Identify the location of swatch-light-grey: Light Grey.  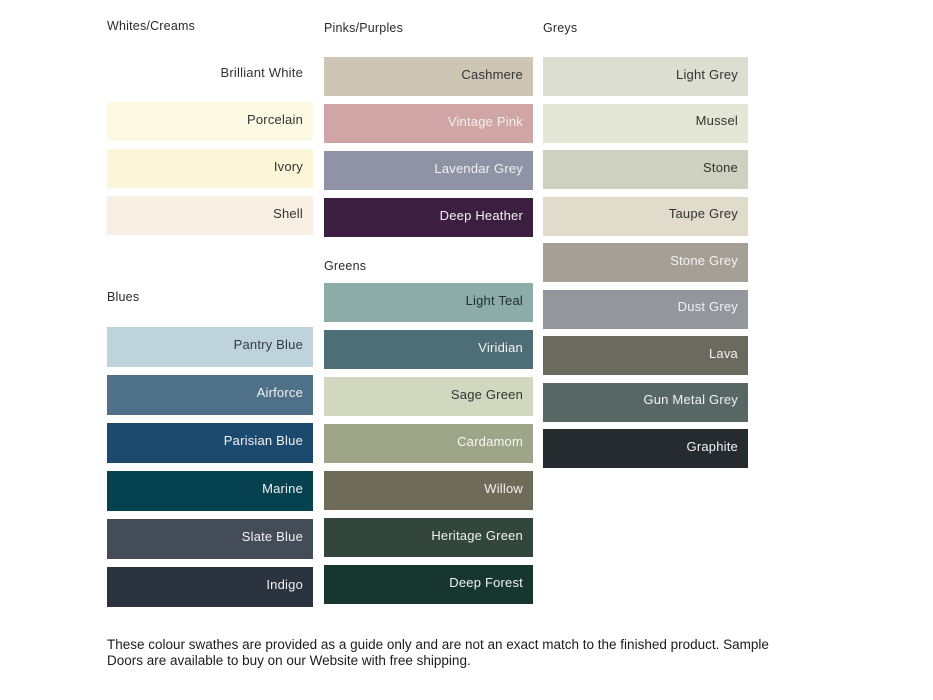
(645, 76).